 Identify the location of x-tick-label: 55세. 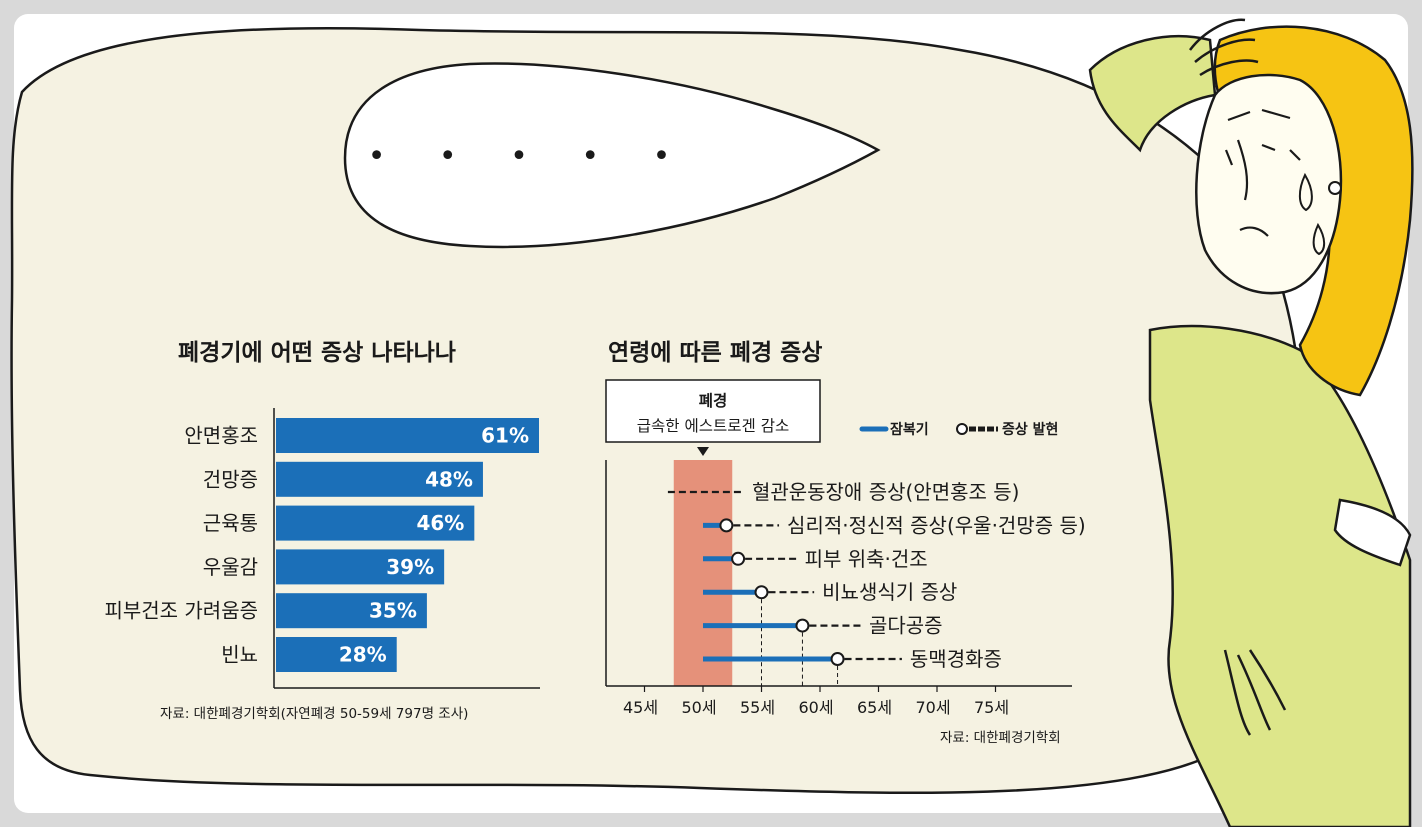
(757, 707).